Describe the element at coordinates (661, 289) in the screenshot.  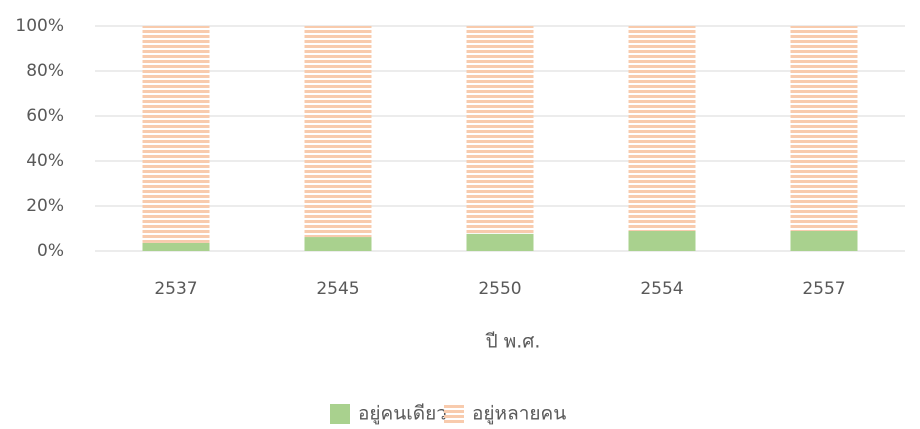
I see `x-tick-label: 2554` at that location.